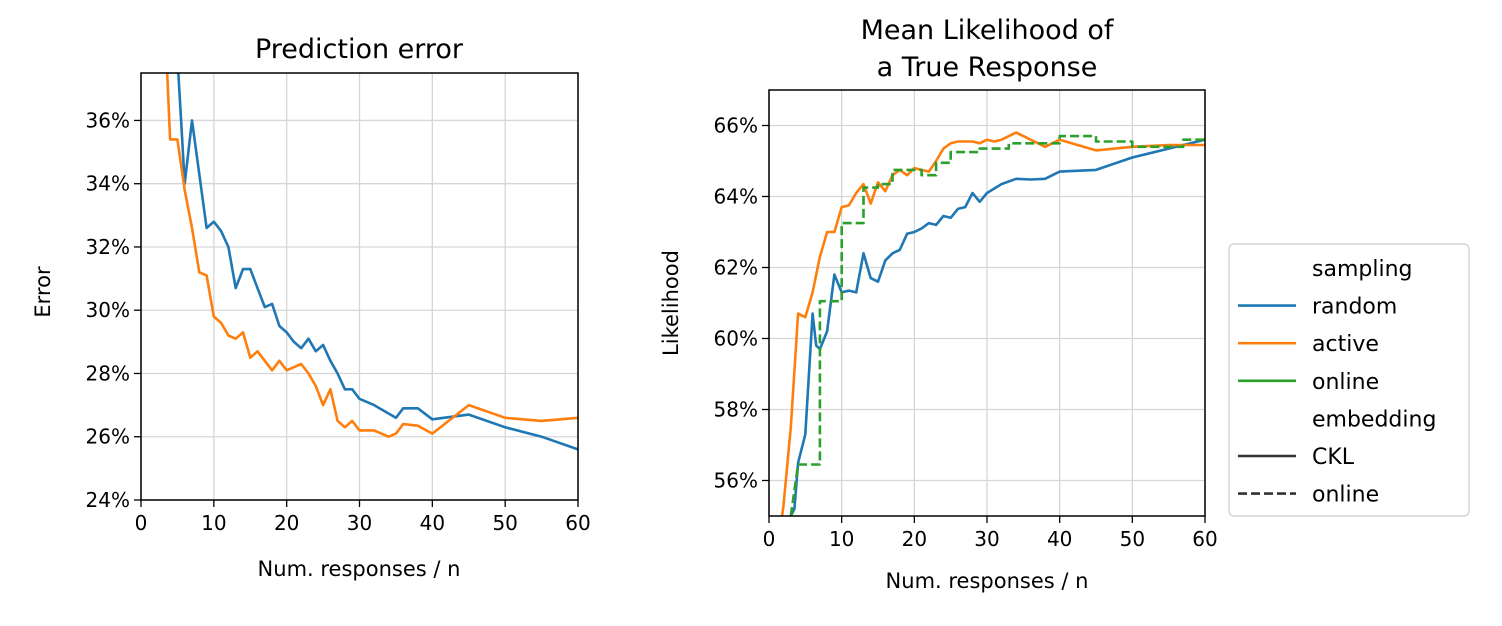 The width and height of the screenshot is (1502, 626). I want to click on y-tick-label: 32%, so click(108, 247).